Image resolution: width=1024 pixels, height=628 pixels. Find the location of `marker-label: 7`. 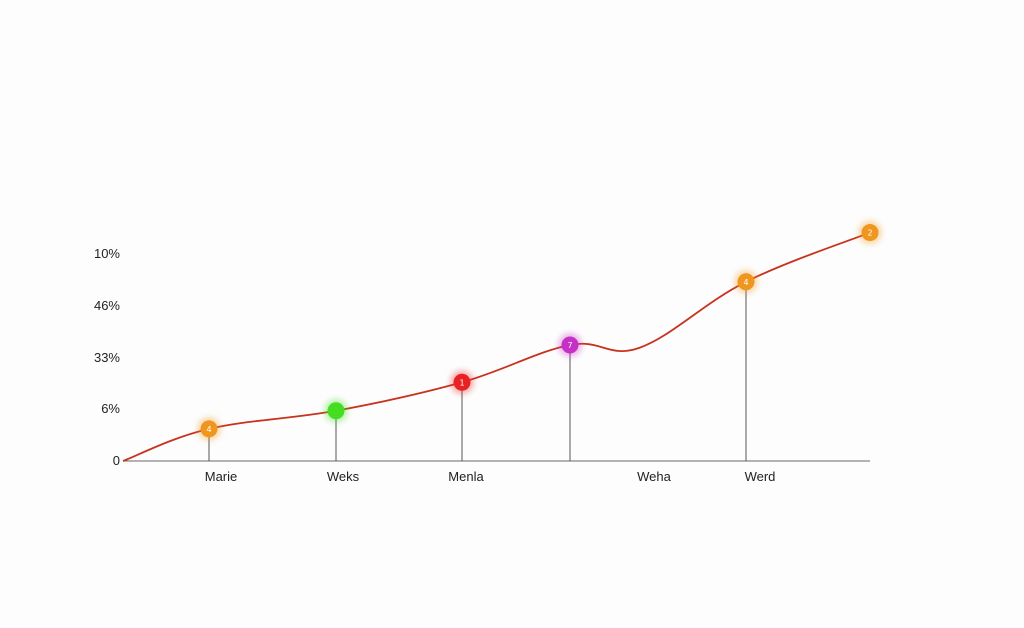

marker-label: 7 is located at coordinates (569, 345).